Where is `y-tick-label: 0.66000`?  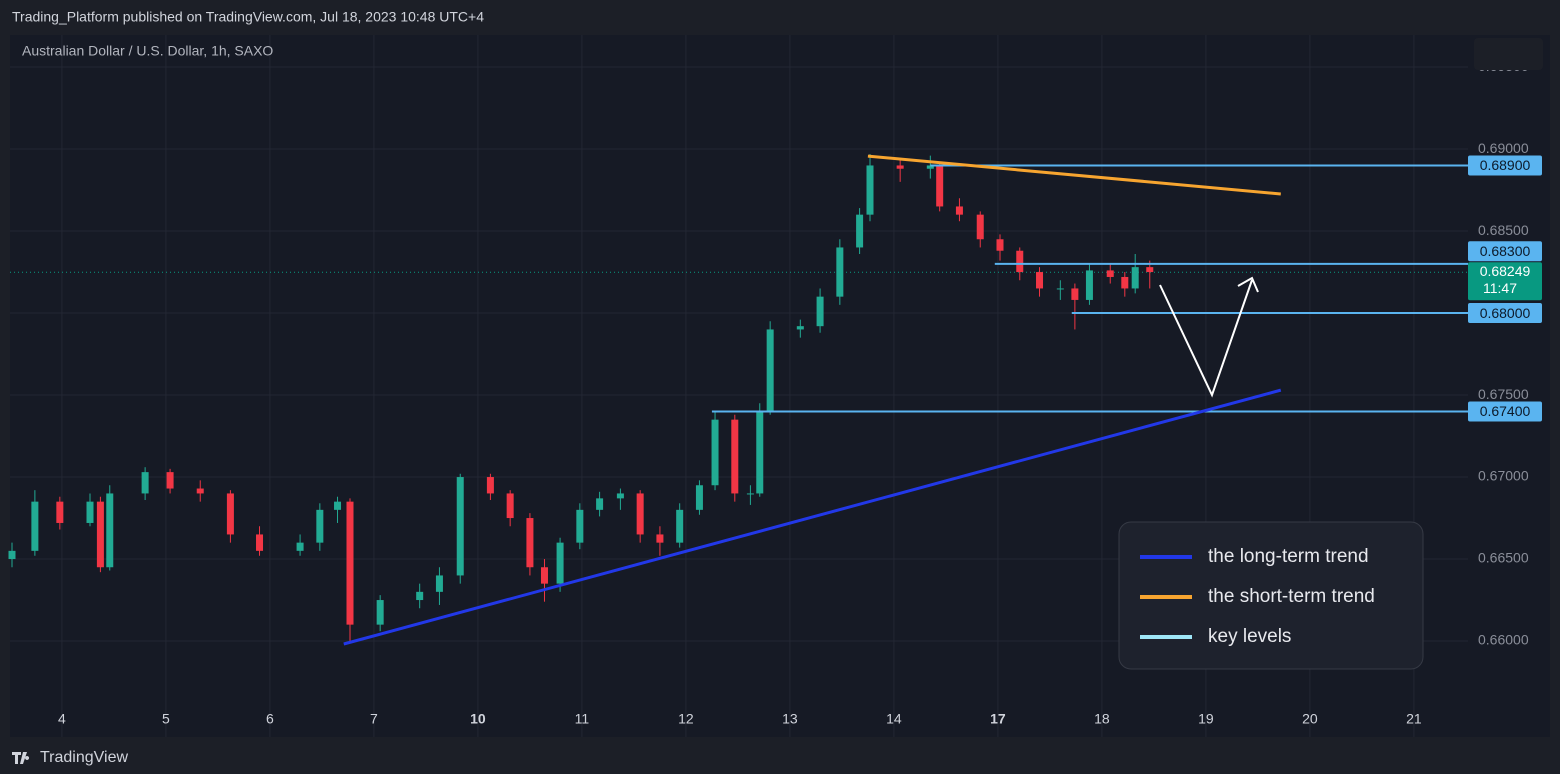 y-tick-label: 0.66000 is located at coordinates (1503, 640).